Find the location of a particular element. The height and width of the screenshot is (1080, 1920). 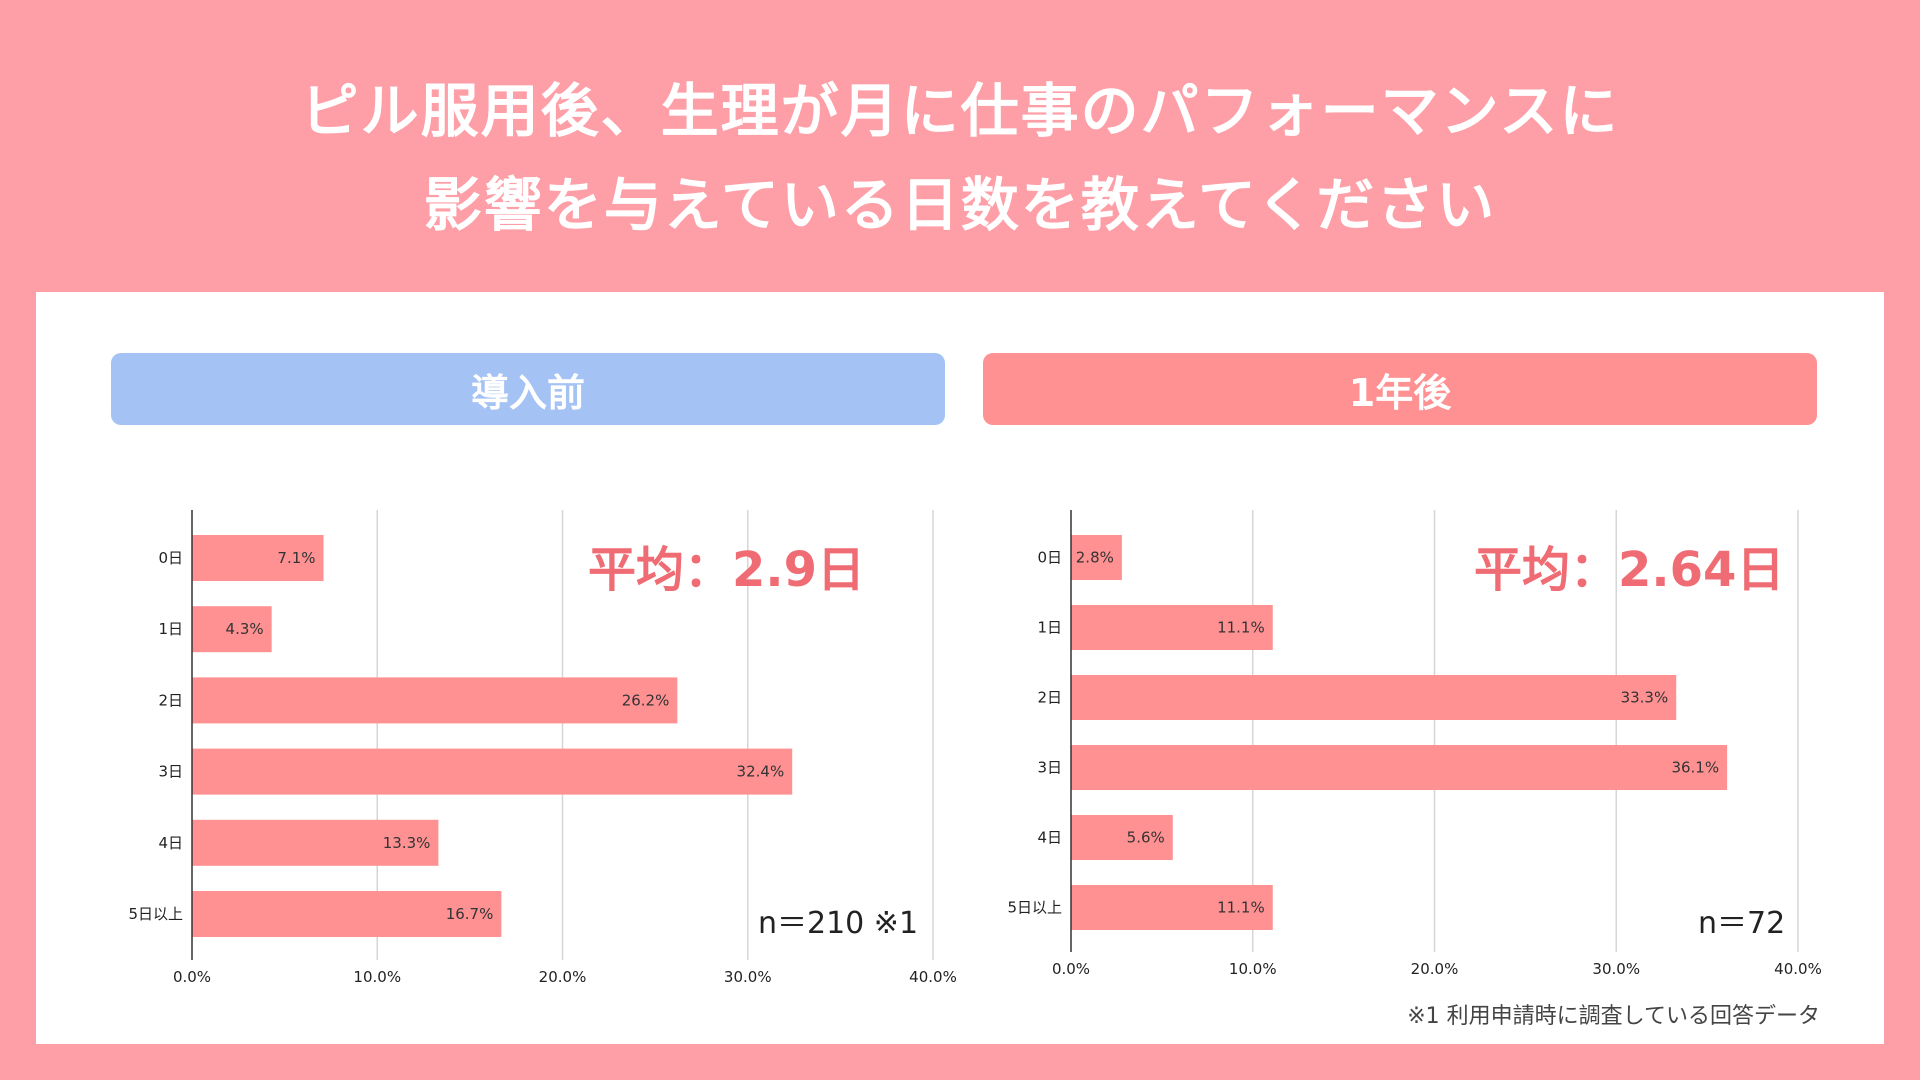

data-label: 2.8% is located at coordinates (1095, 558).